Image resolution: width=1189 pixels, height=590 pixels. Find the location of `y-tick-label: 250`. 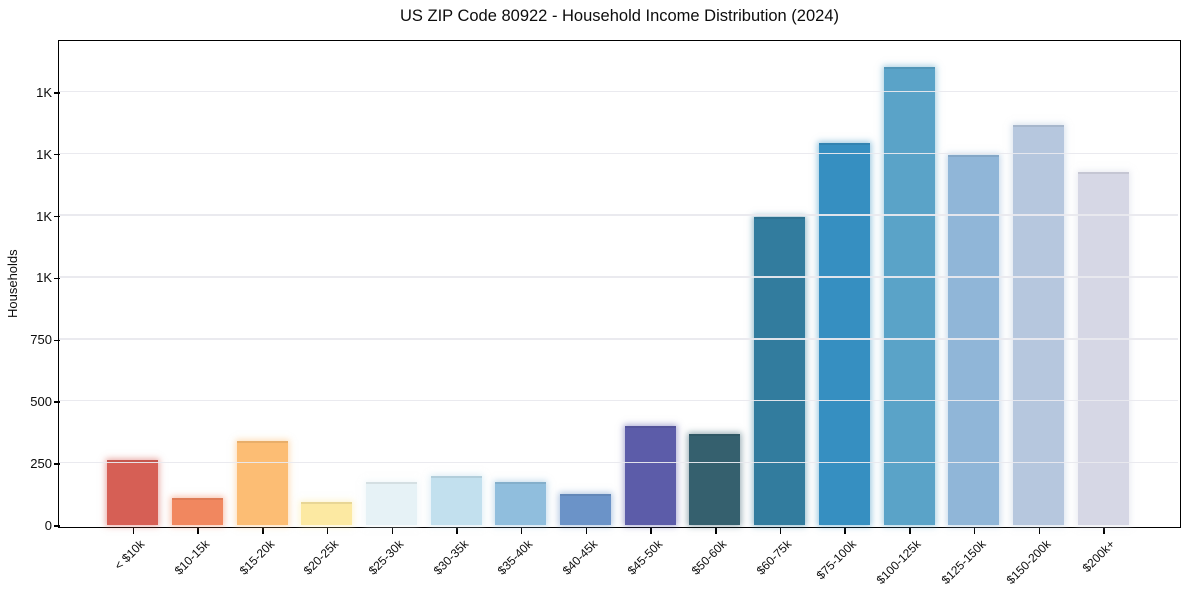

y-tick-label: 250 is located at coordinates (41, 464).